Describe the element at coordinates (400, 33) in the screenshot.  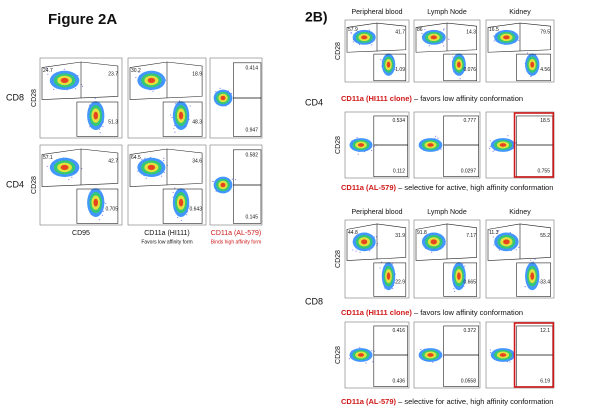
I see `gate-value: 41.7` at that location.